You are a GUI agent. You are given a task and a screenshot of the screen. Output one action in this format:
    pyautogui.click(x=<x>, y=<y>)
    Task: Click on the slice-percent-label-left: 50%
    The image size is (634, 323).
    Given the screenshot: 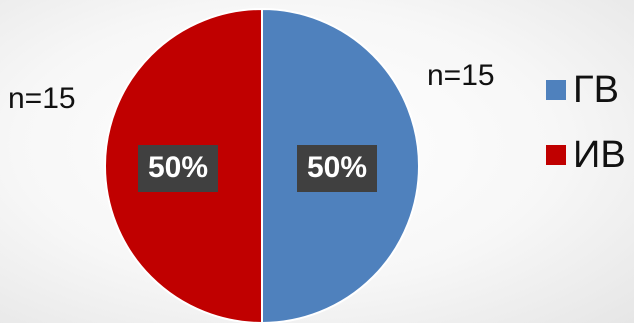 What is the action you would take?
    pyautogui.click(x=178, y=168)
    